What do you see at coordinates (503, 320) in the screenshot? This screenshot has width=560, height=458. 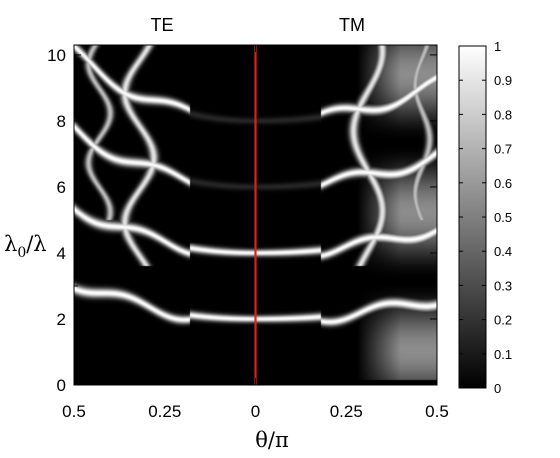 I see `colorbar-tick-label: 0.2` at bounding box center [503, 320].